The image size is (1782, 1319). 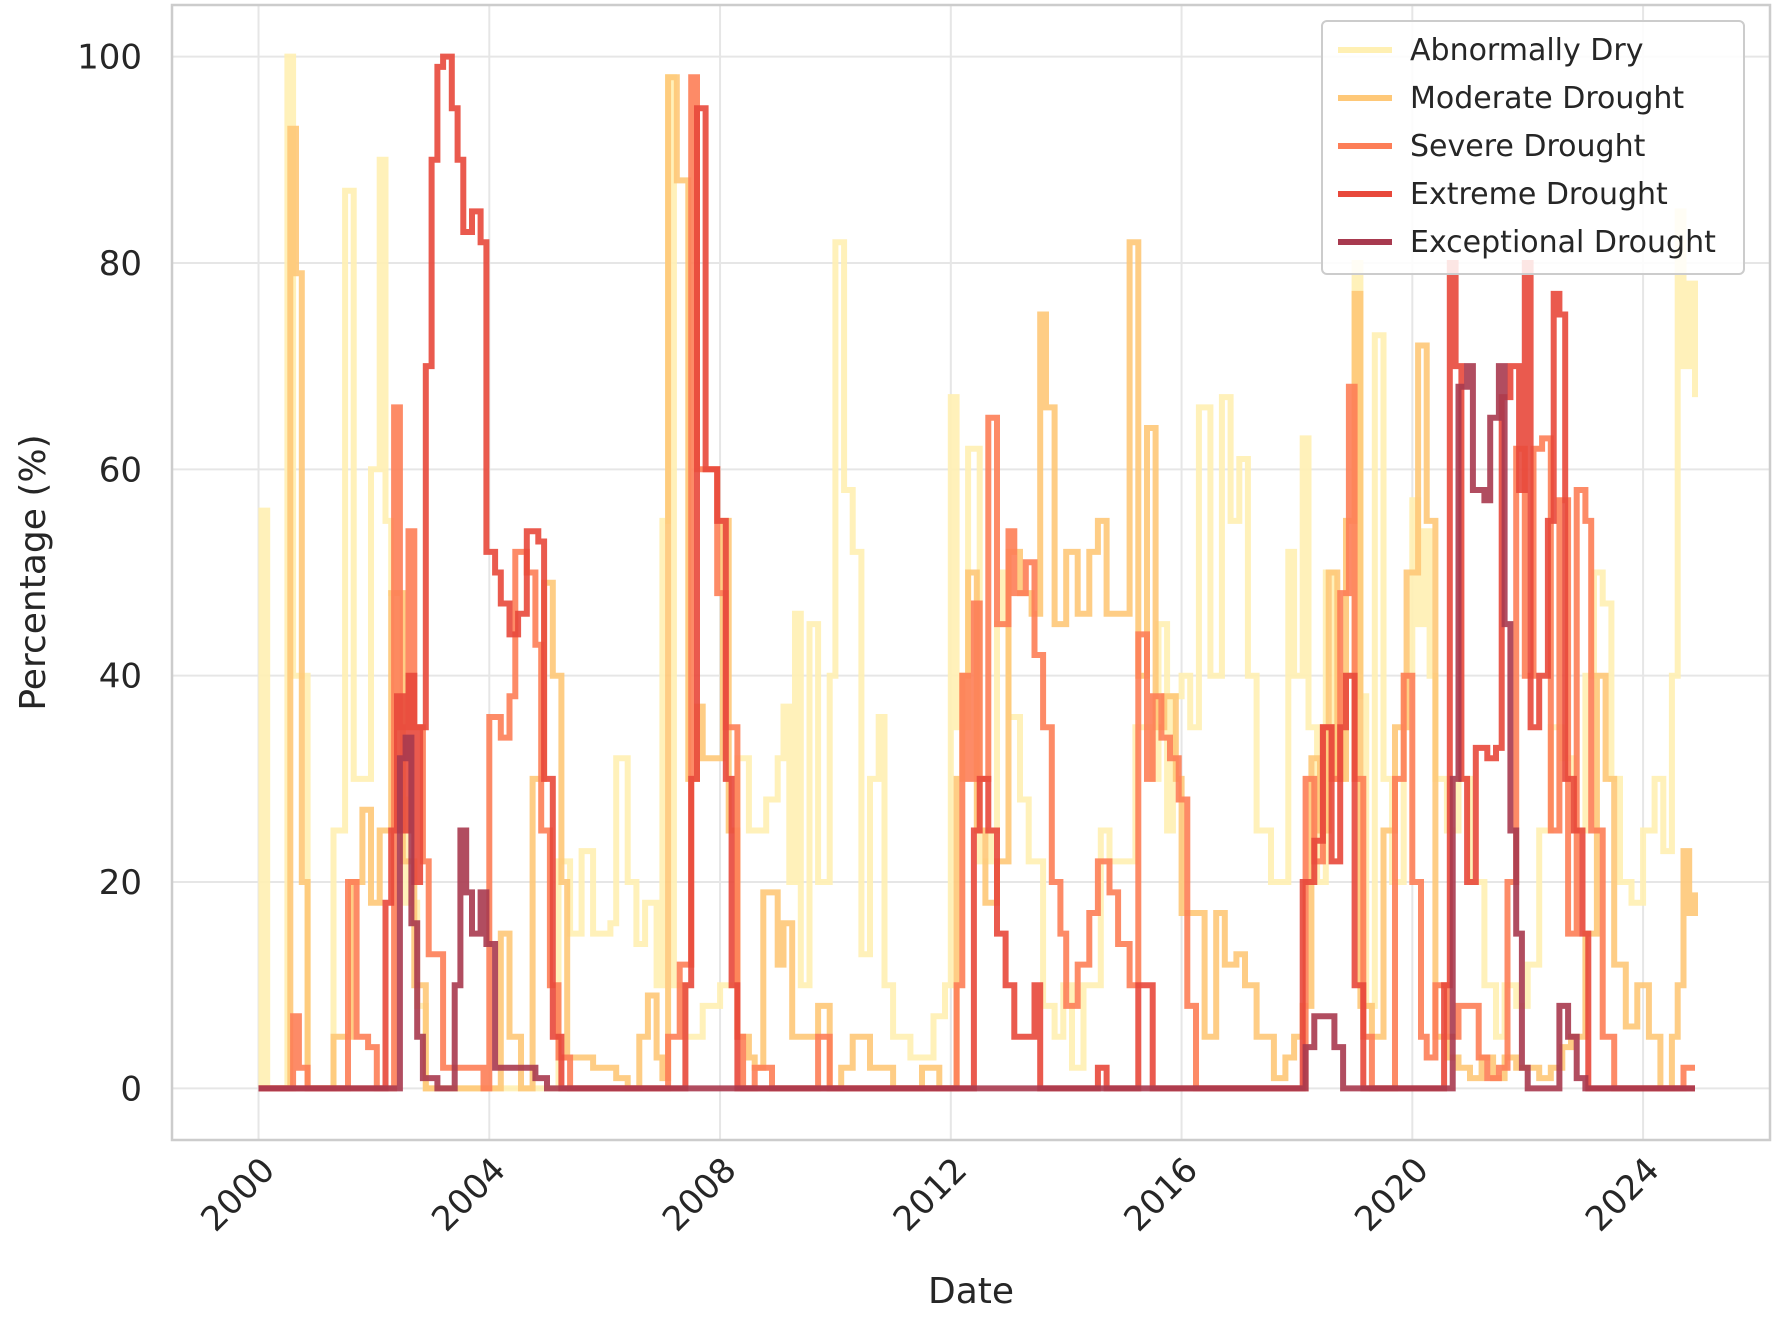 What do you see at coordinates (131, 1089) in the screenshot?
I see `y-tick-label: 0` at bounding box center [131, 1089].